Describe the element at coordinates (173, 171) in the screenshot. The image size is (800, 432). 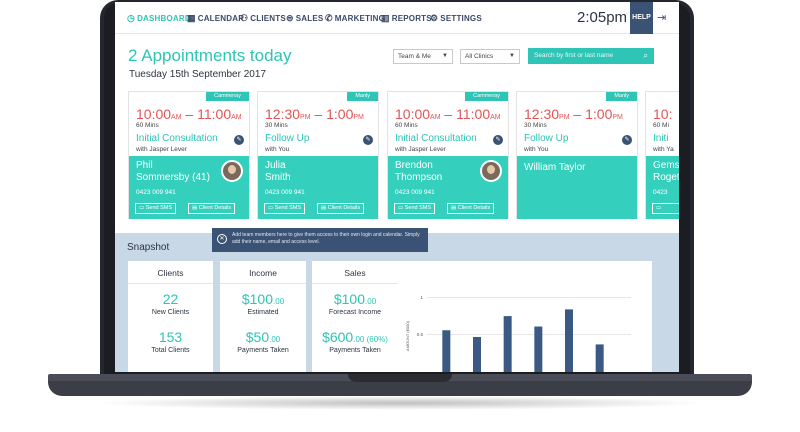
I see `client-name: Phil Sommersby (41)` at that location.